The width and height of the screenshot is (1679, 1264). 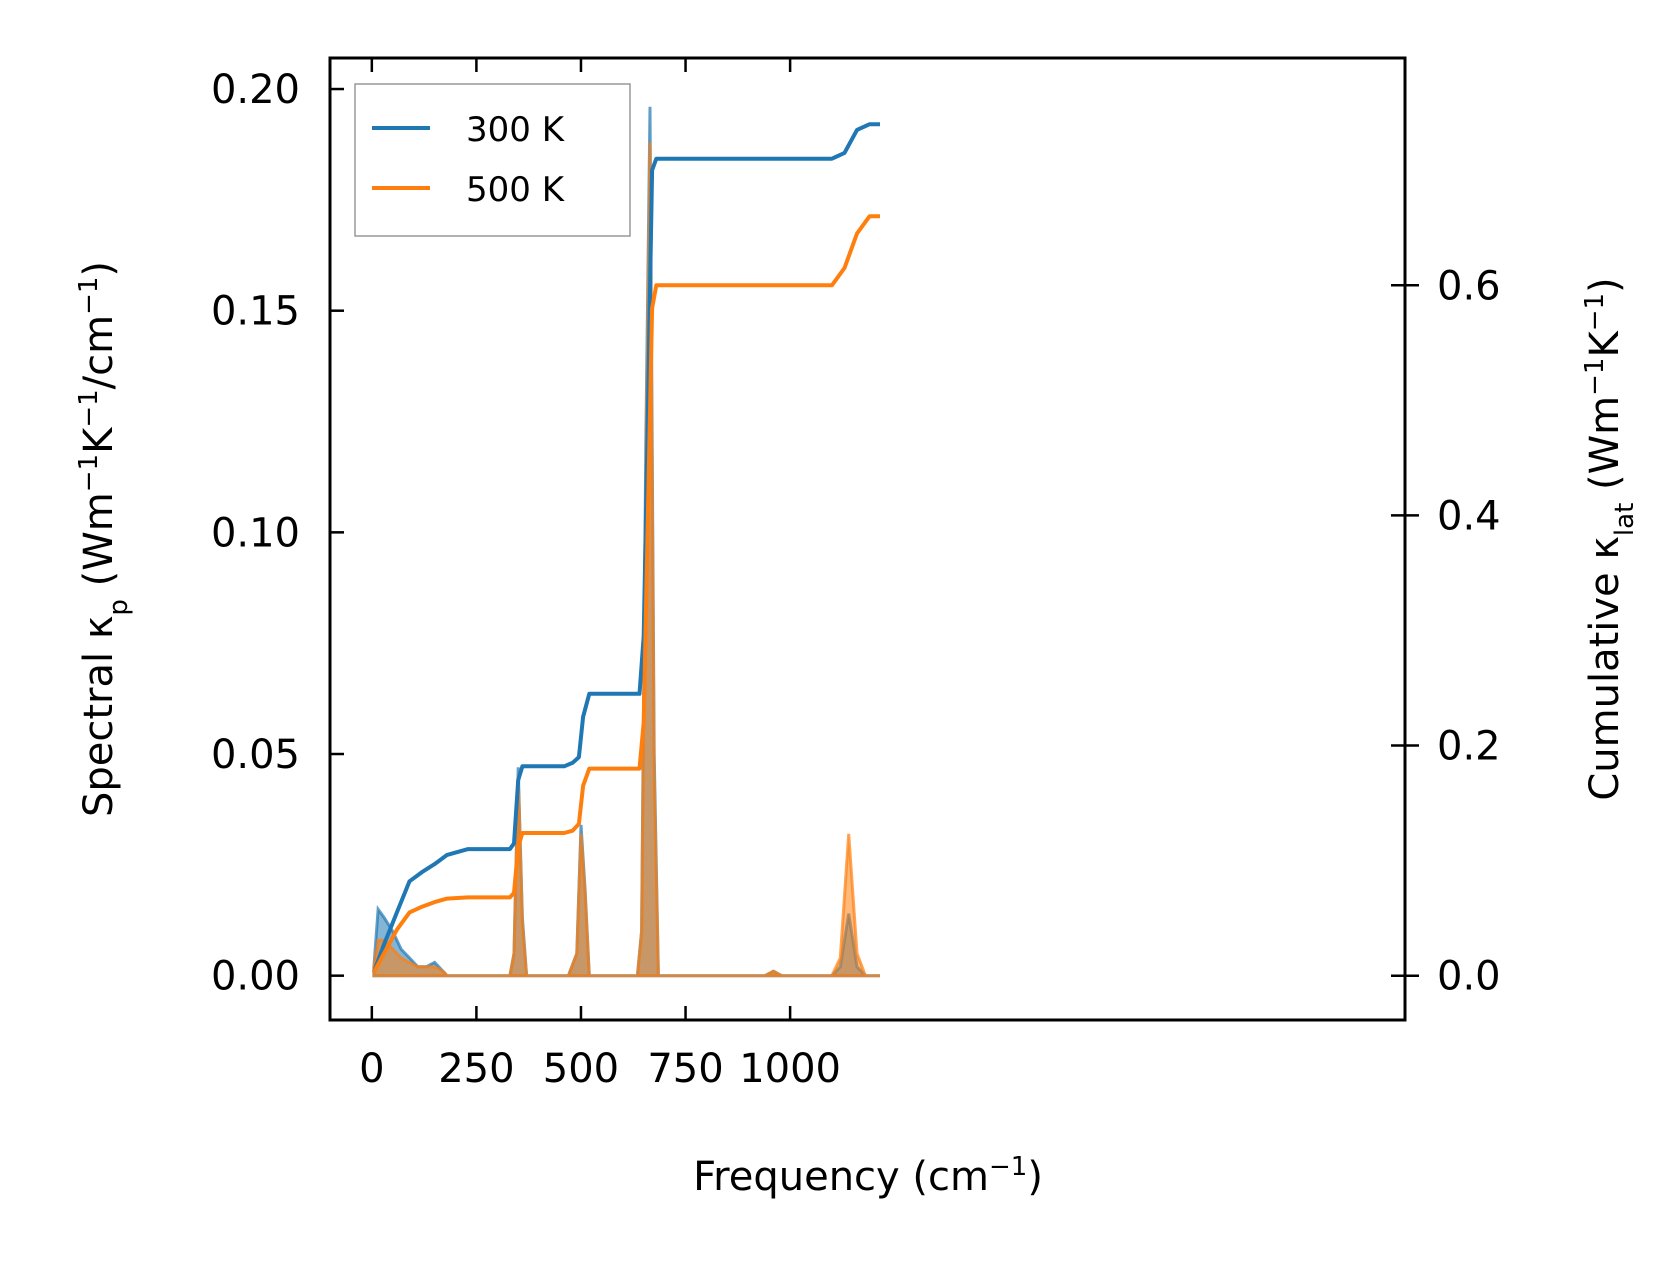 What do you see at coordinates (255, 90) in the screenshot?
I see `y-tick-label-left: 0.20` at bounding box center [255, 90].